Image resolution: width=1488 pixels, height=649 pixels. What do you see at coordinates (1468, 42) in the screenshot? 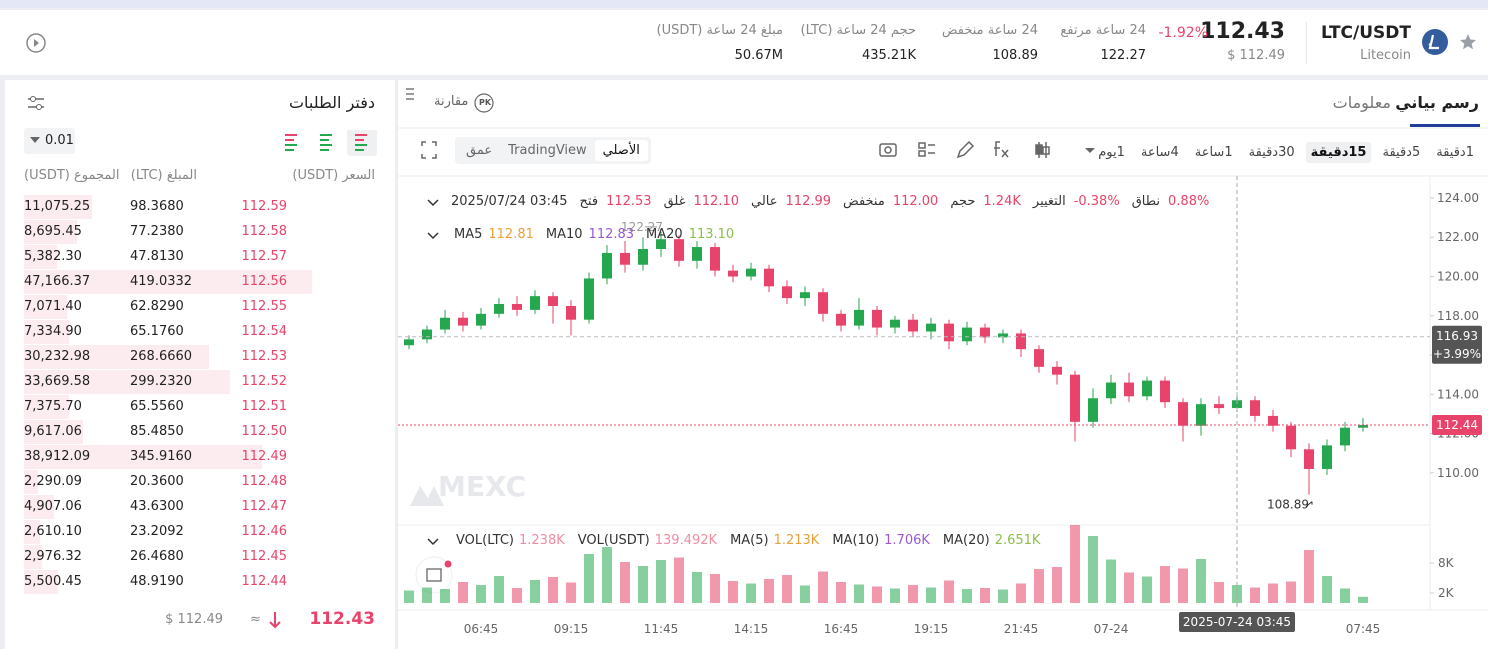
I see `star-icon` at bounding box center [1468, 42].